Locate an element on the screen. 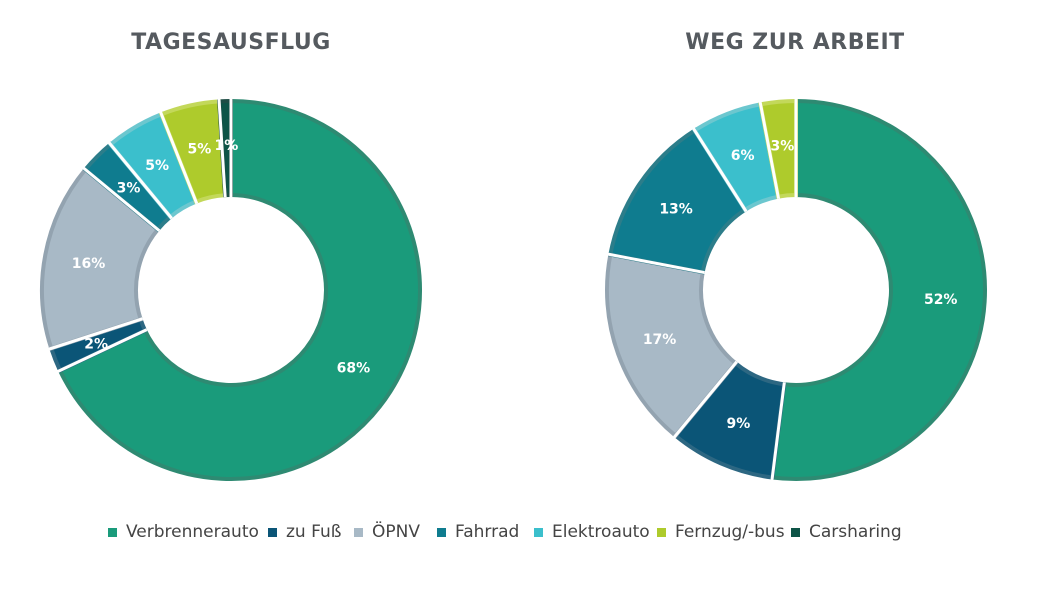  chart-title-tagesausflug: TAGESAUSFLUG is located at coordinates (231, 42).